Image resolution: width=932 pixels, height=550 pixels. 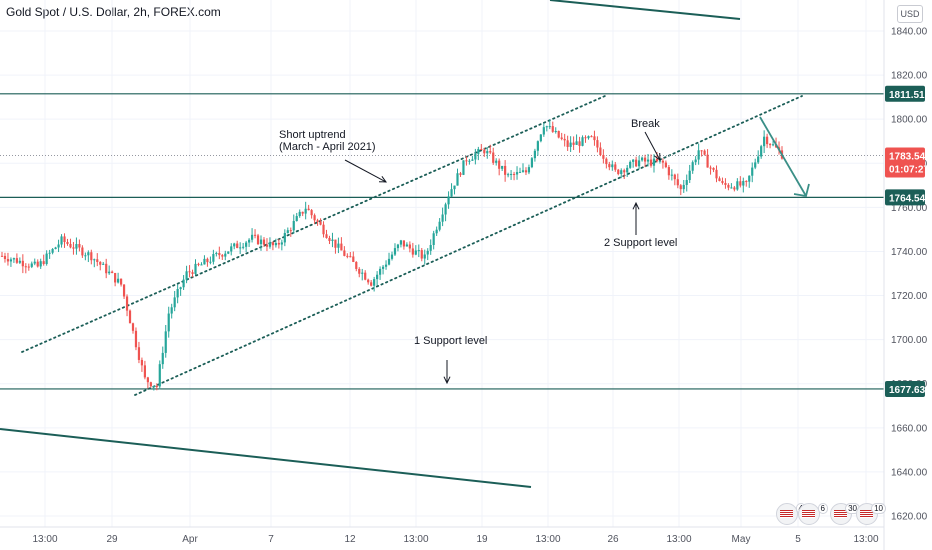 I want to click on level-price-label: 1764.54, so click(x=907, y=198).